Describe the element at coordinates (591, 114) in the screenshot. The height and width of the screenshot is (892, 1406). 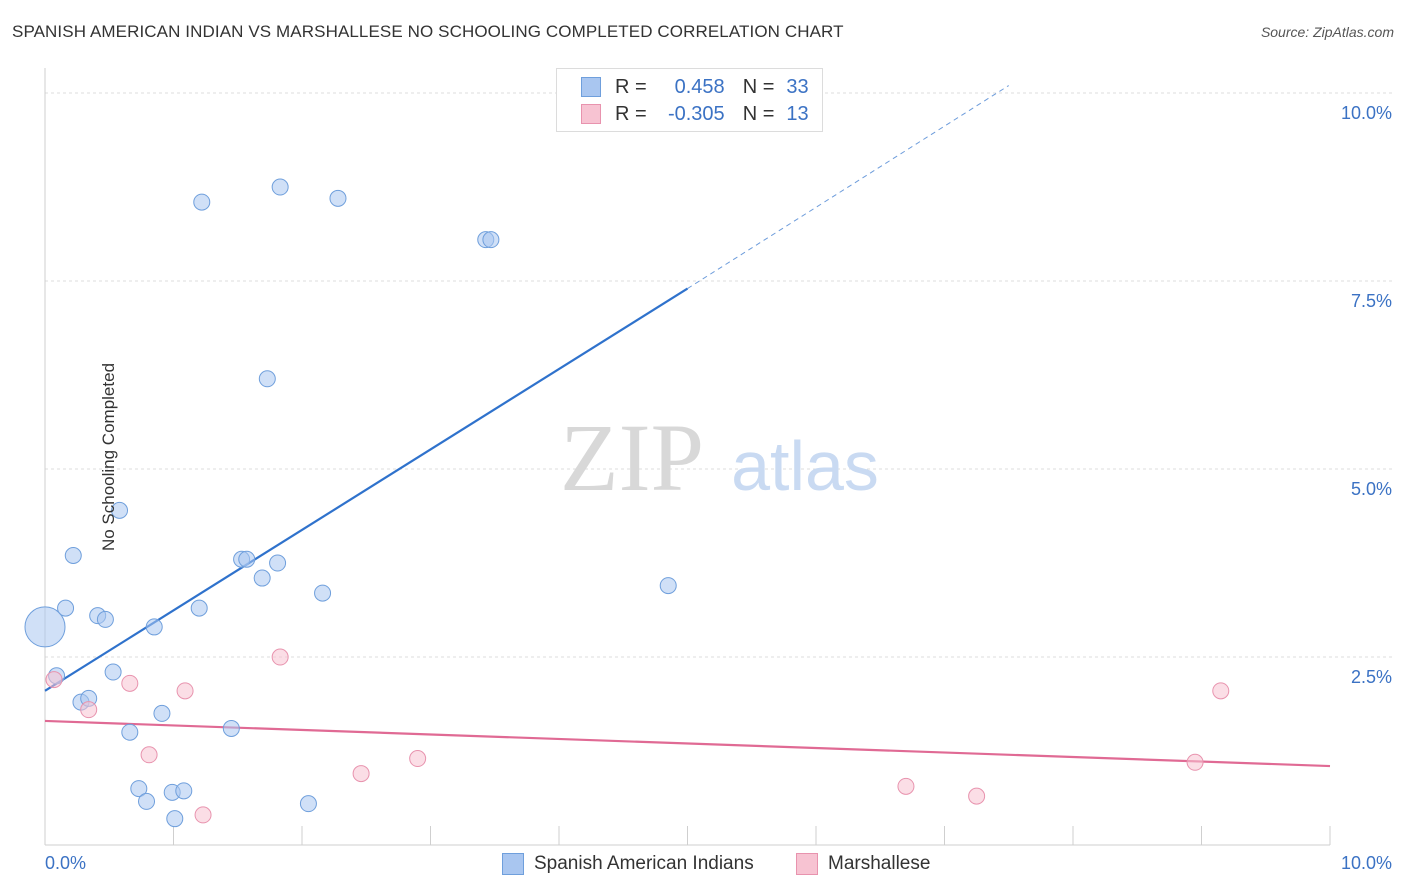
I see `legend-swatch-pink` at that location.